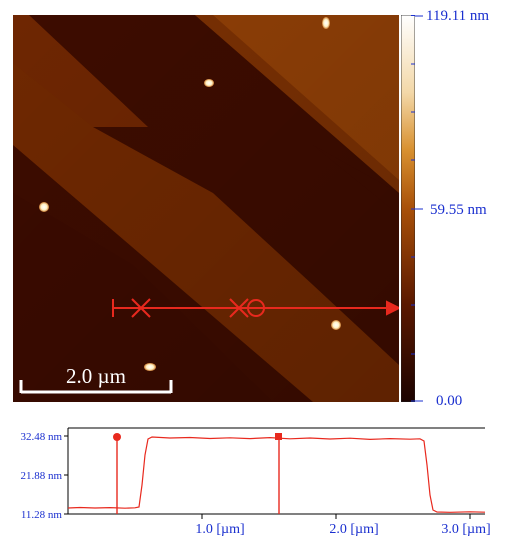 This screenshot has width=508, height=539. Describe the element at coordinates (449, 401) in the screenshot. I see `colorbar-min-label: 0.00` at that location.